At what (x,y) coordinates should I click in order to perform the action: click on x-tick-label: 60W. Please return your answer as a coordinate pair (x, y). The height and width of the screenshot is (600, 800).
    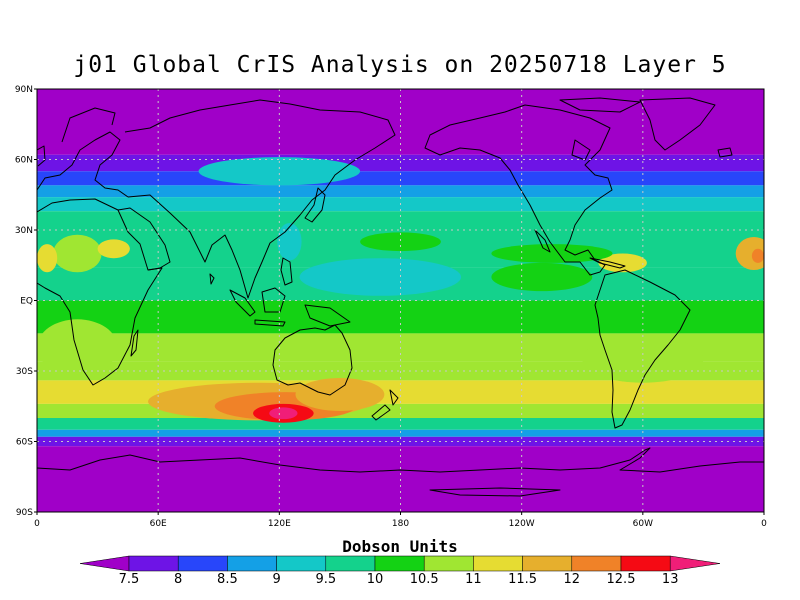
    Looking at the image, I should click on (643, 524).